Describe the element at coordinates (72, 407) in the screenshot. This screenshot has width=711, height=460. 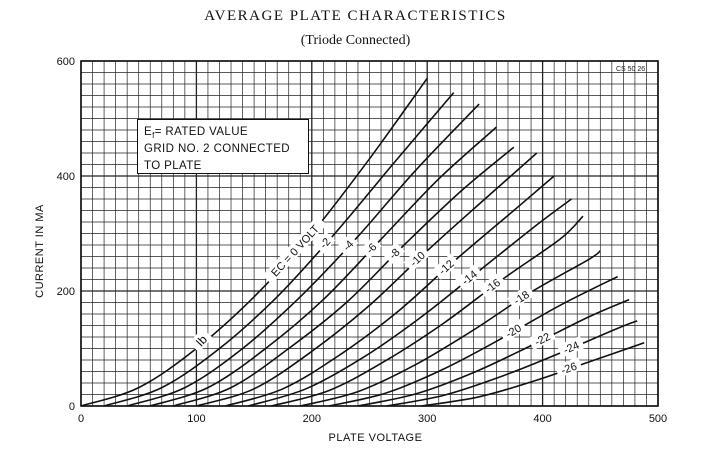
I see `y-tick-label: 0` at that location.